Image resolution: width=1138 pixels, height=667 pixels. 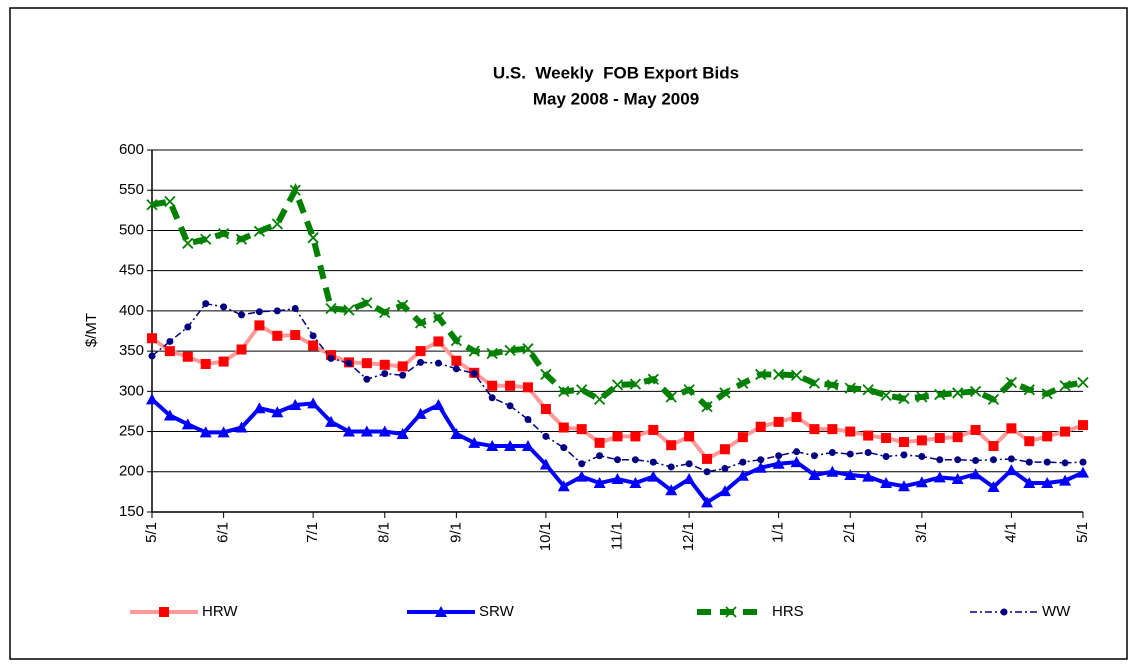 What do you see at coordinates (1010, 532) in the screenshot?
I see `x-tick-label: 4/1` at bounding box center [1010, 532].